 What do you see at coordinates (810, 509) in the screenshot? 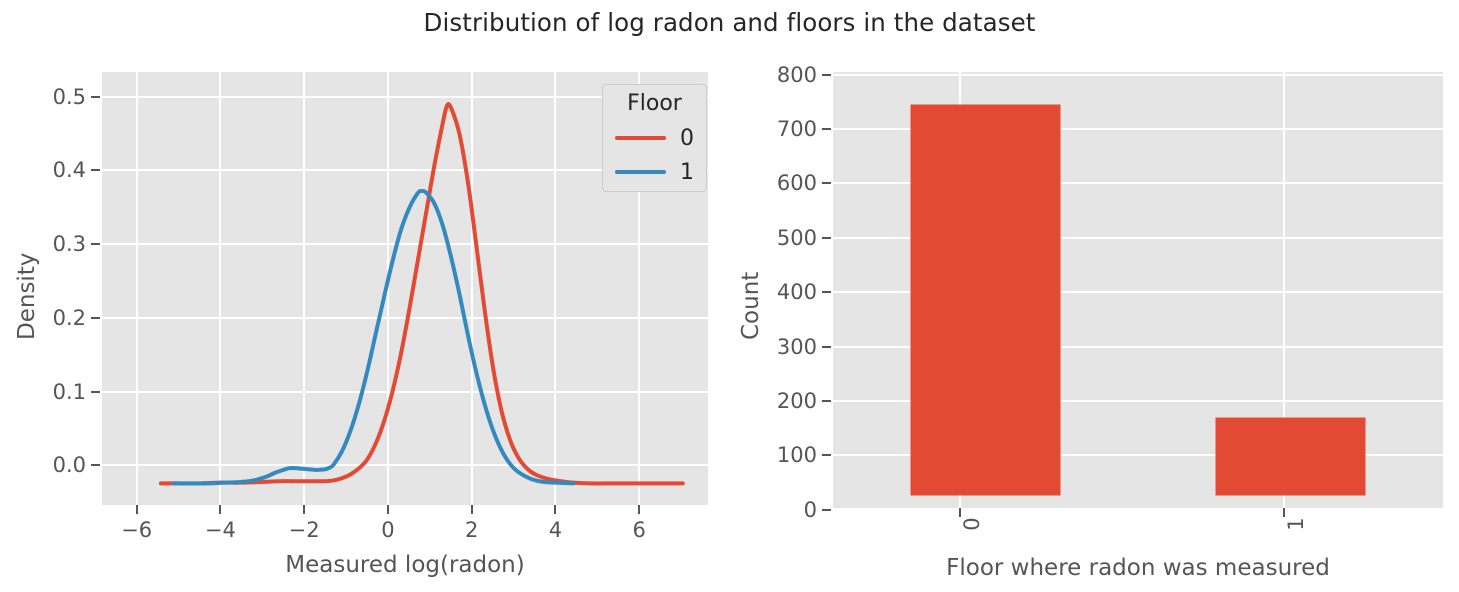
I see `bar-ytick-label: 0` at bounding box center [810, 509].